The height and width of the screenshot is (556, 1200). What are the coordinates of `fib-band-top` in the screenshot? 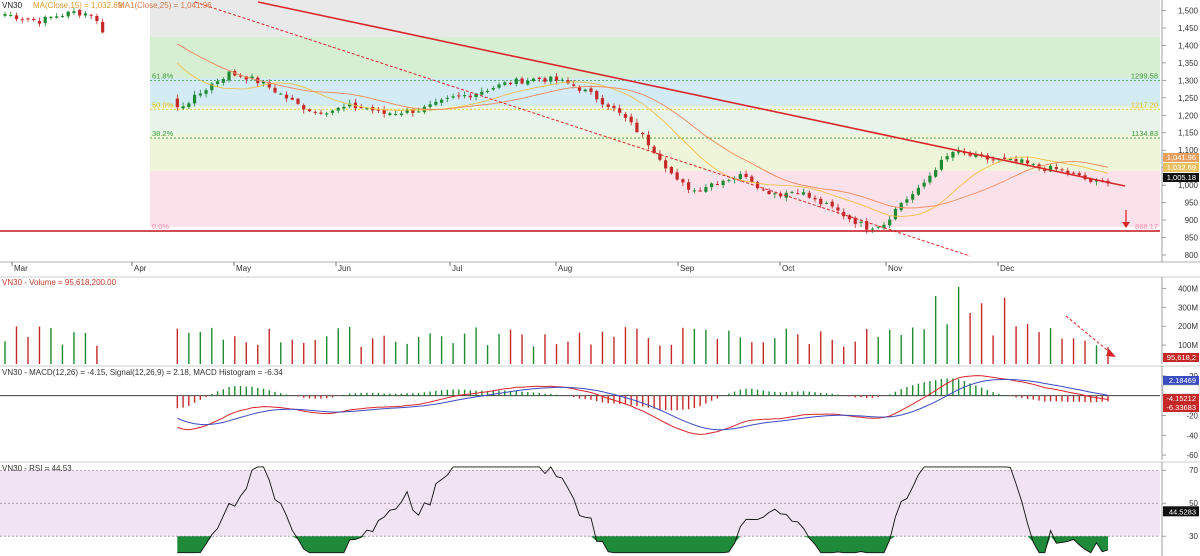 It's located at (655, 18).